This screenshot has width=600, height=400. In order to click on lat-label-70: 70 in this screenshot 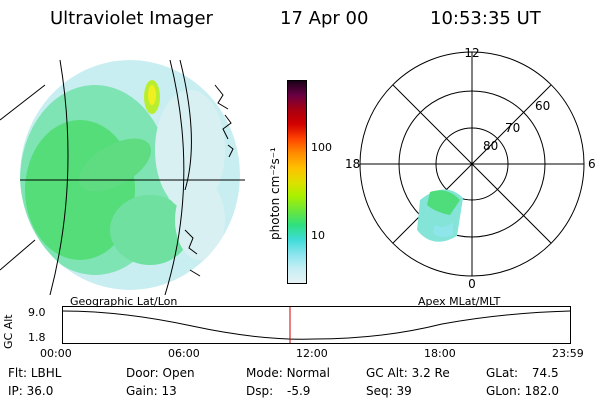, I will do `click(512, 128)`.